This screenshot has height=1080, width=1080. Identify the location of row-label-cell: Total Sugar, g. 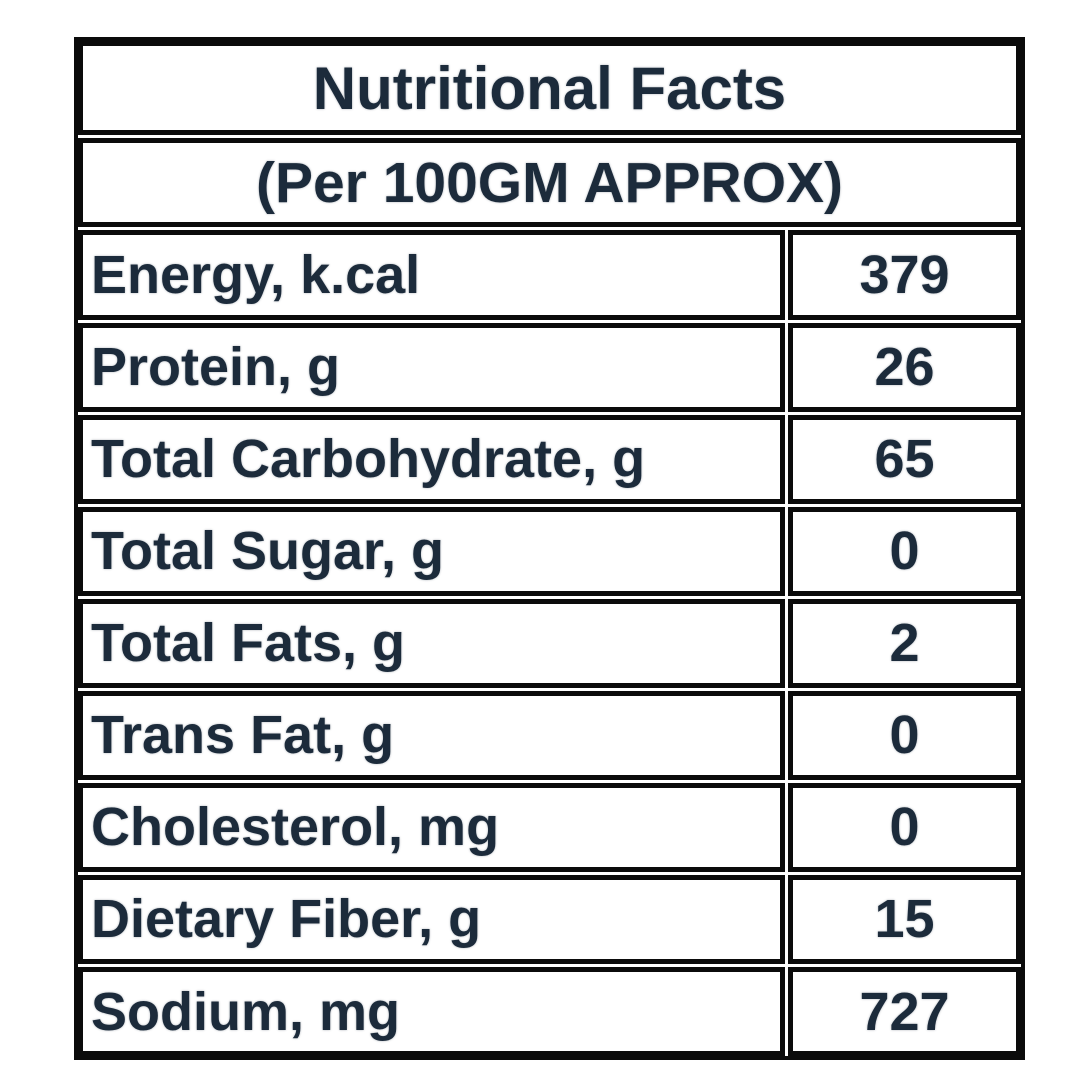
(431, 551).